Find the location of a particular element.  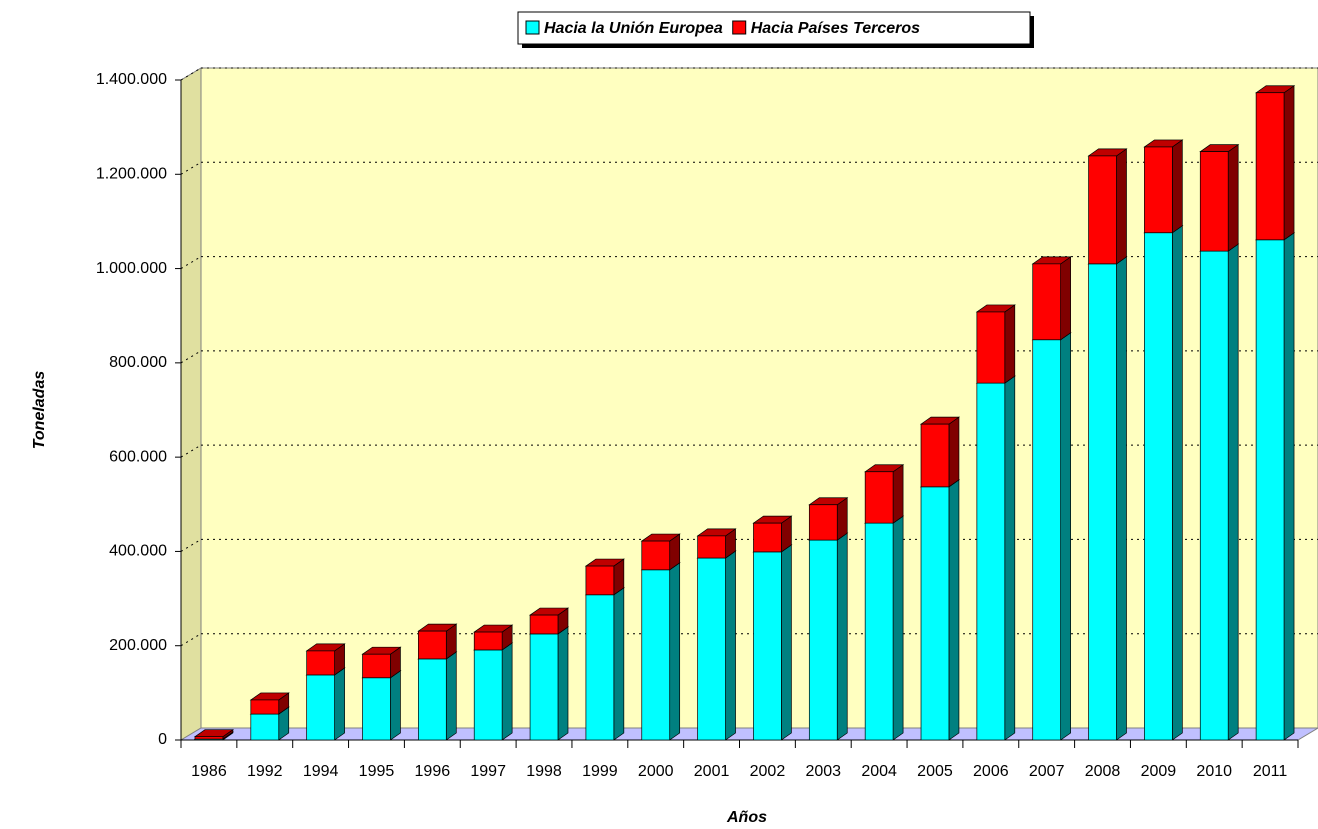

x-tick-label: 2000 is located at coordinates (656, 771).